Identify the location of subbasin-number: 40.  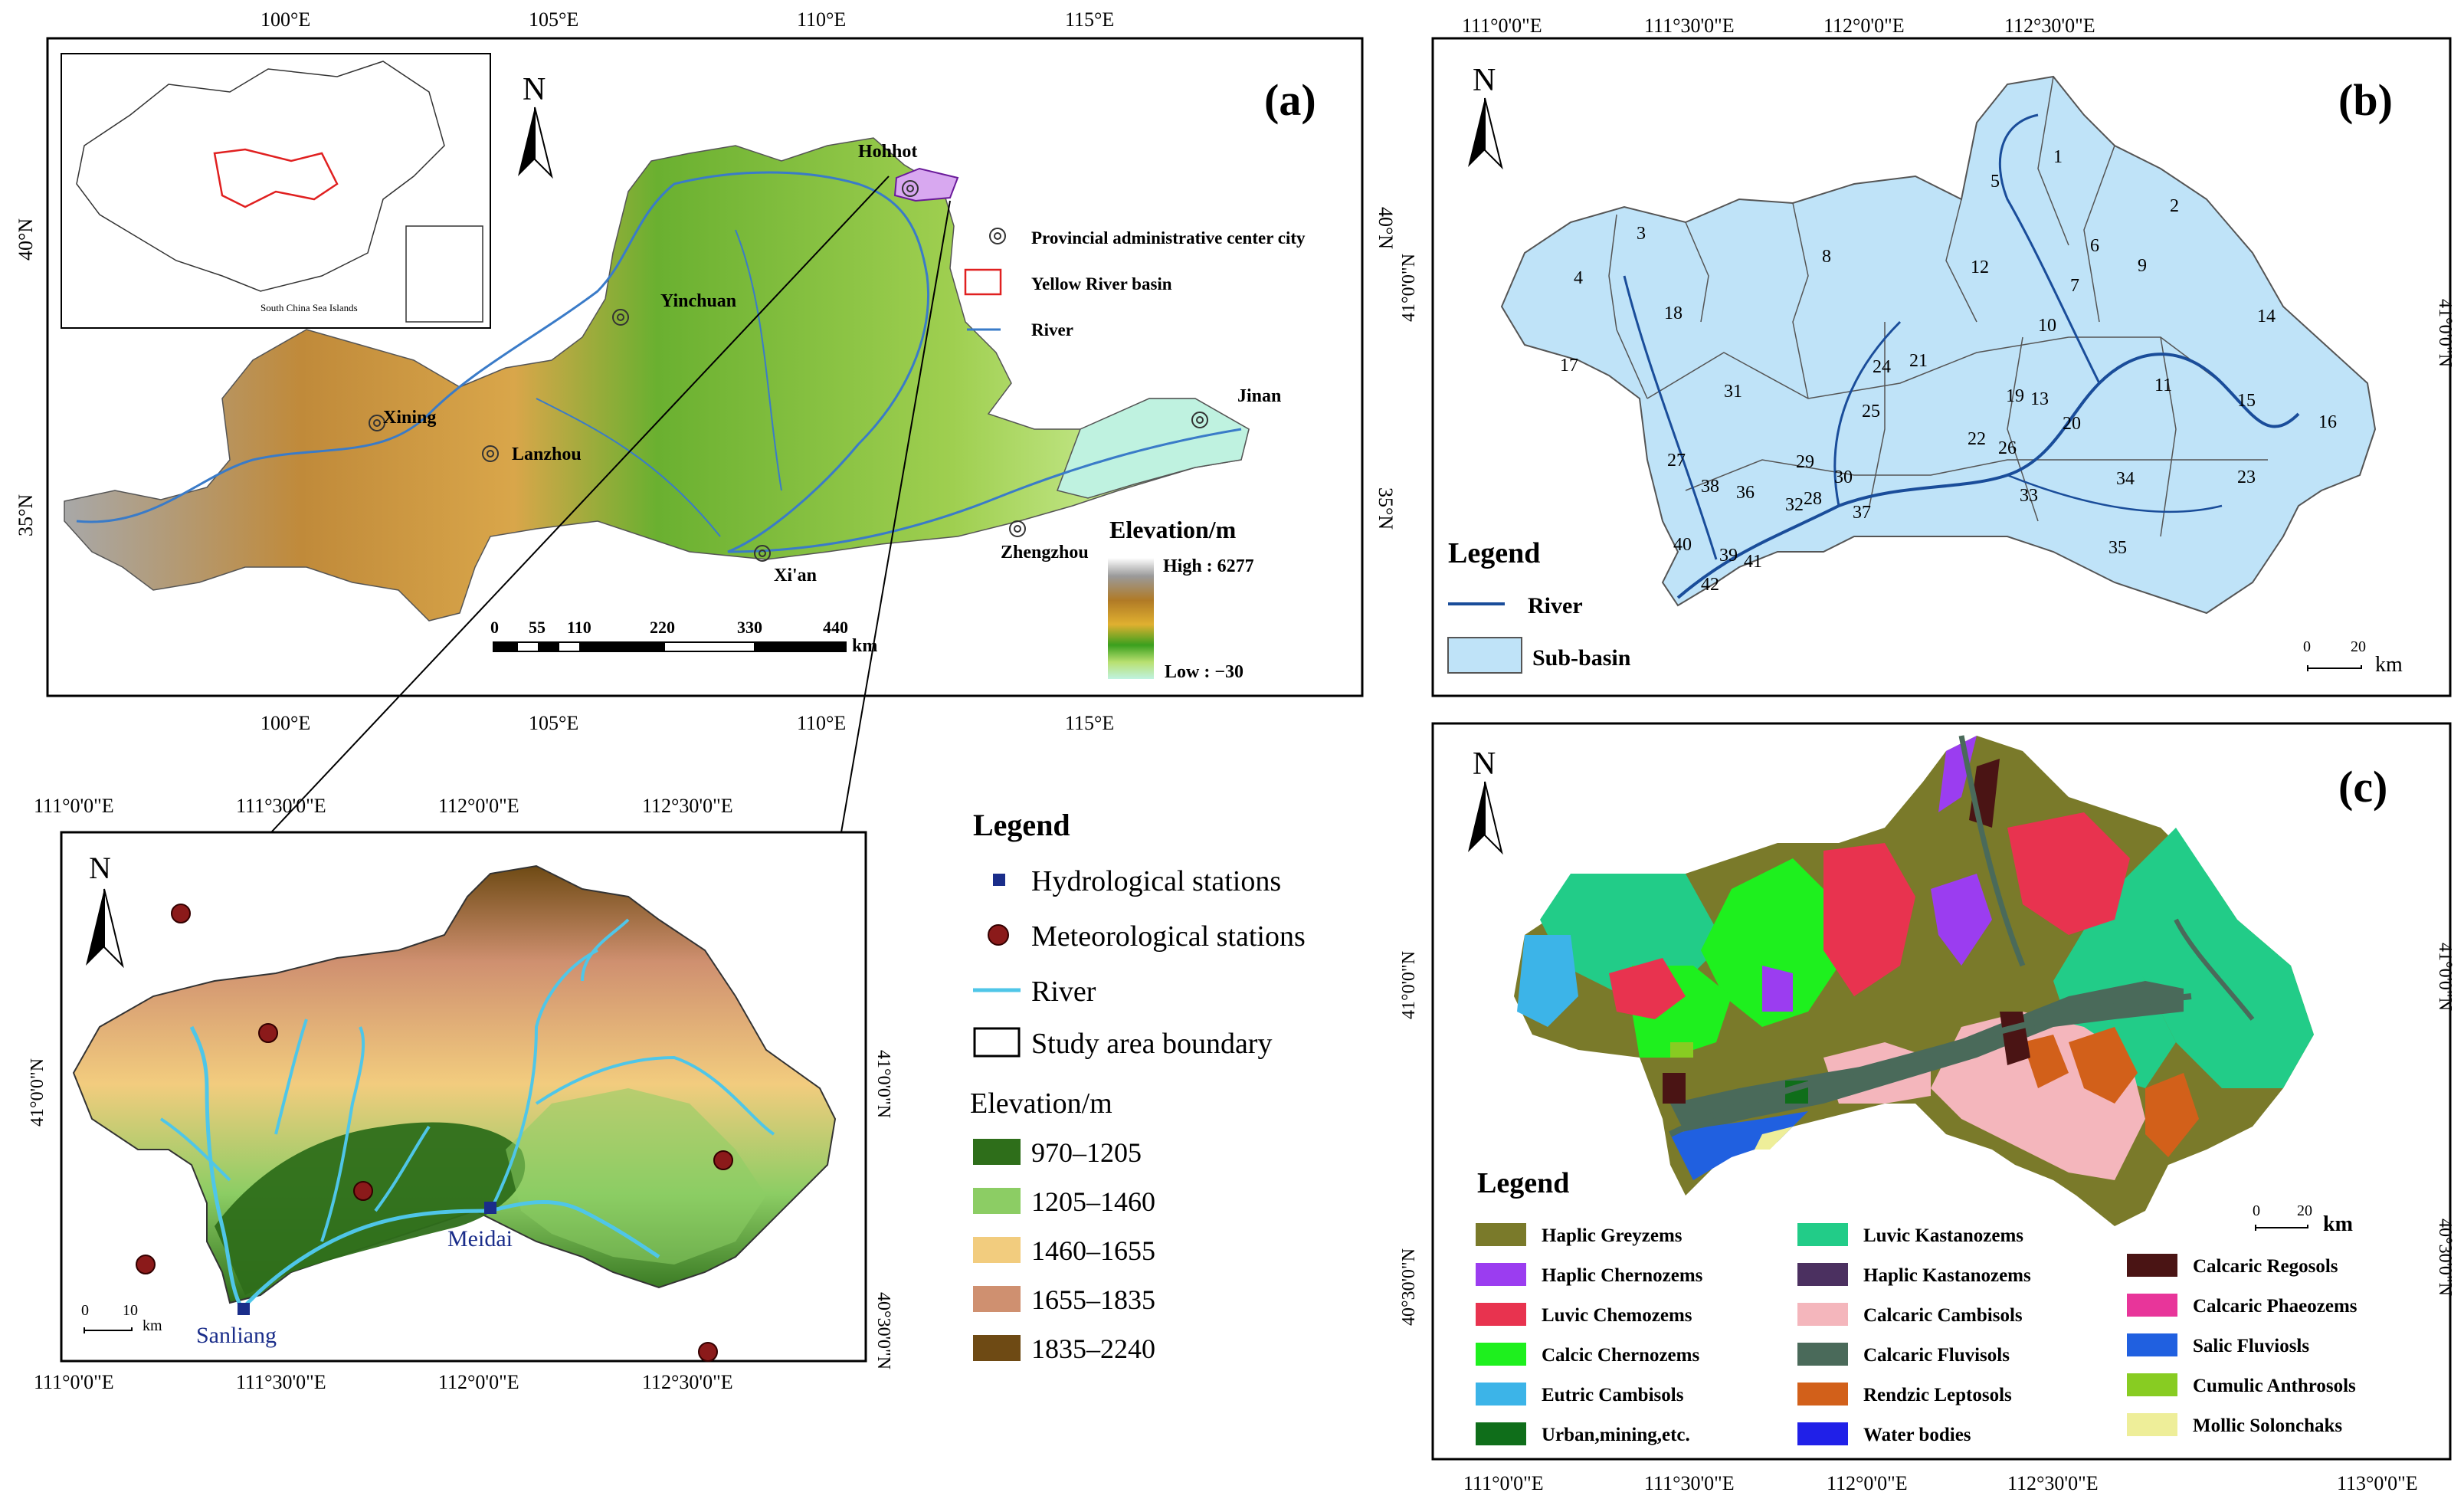
(1682, 545).